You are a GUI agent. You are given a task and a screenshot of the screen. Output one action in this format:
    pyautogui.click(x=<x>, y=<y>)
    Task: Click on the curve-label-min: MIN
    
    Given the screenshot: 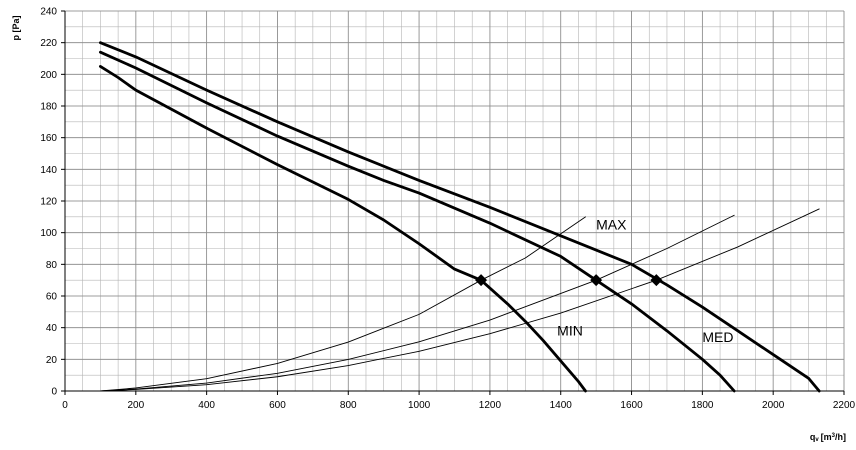 What is the action you would take?
    pyautogui.click(x=570, y=331)
    